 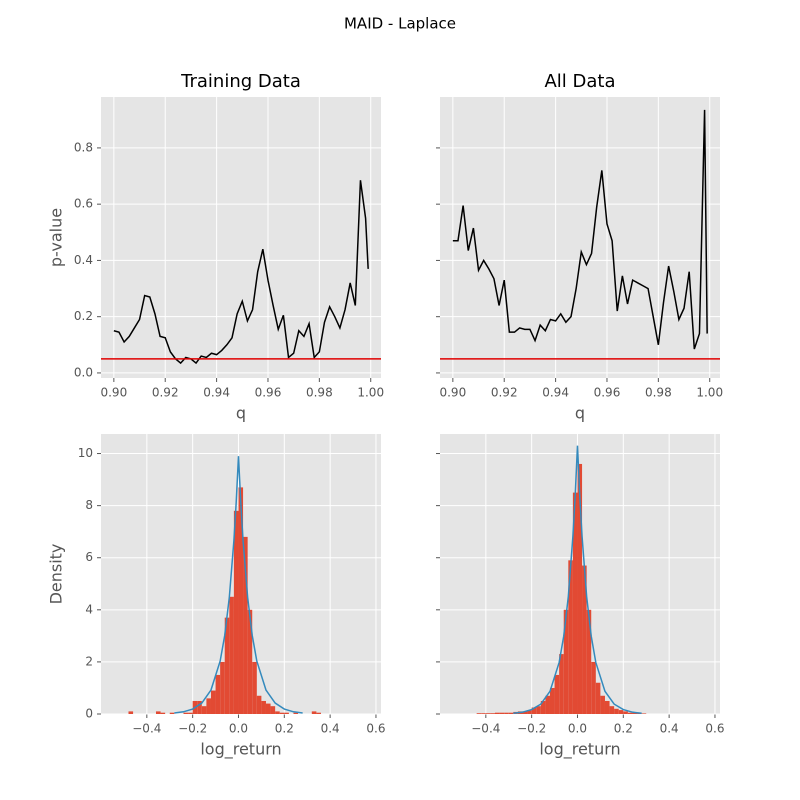 What do you see at coordinates (452, 393) in the screenshot?
I see `x-tick-label: 0.90` at bounding box center [452, 393].